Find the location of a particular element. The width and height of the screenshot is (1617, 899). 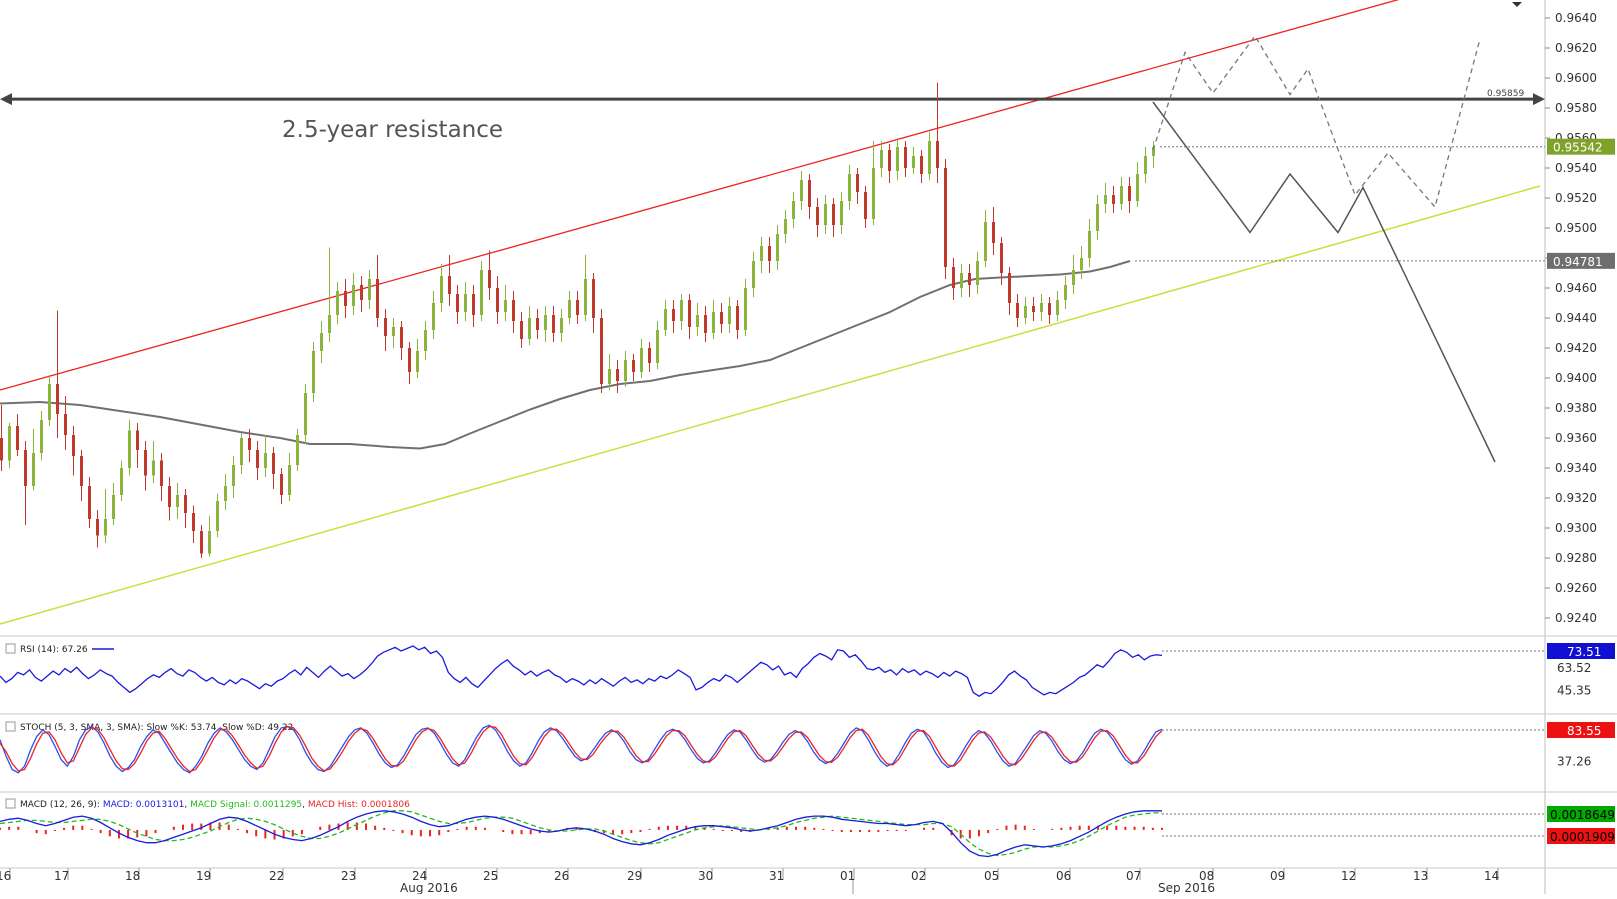

date-tick-label: 01 is located at coordinates (847, 876).